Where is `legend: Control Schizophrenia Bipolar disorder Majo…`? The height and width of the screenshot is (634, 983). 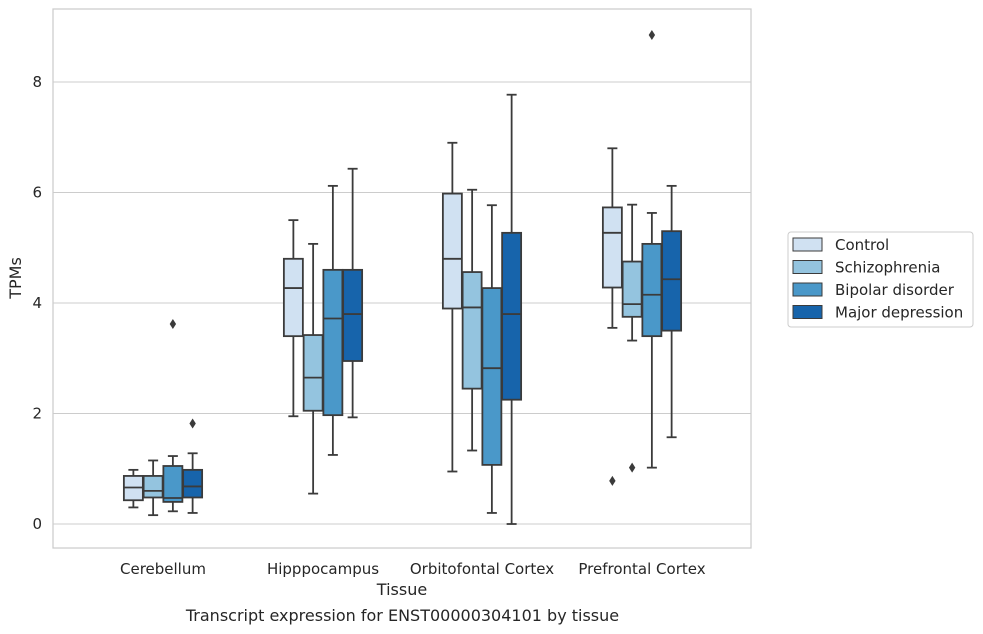
legend: Control Schizophrenia Bipolar disorder Majo… is located at coordinates (880, 279).